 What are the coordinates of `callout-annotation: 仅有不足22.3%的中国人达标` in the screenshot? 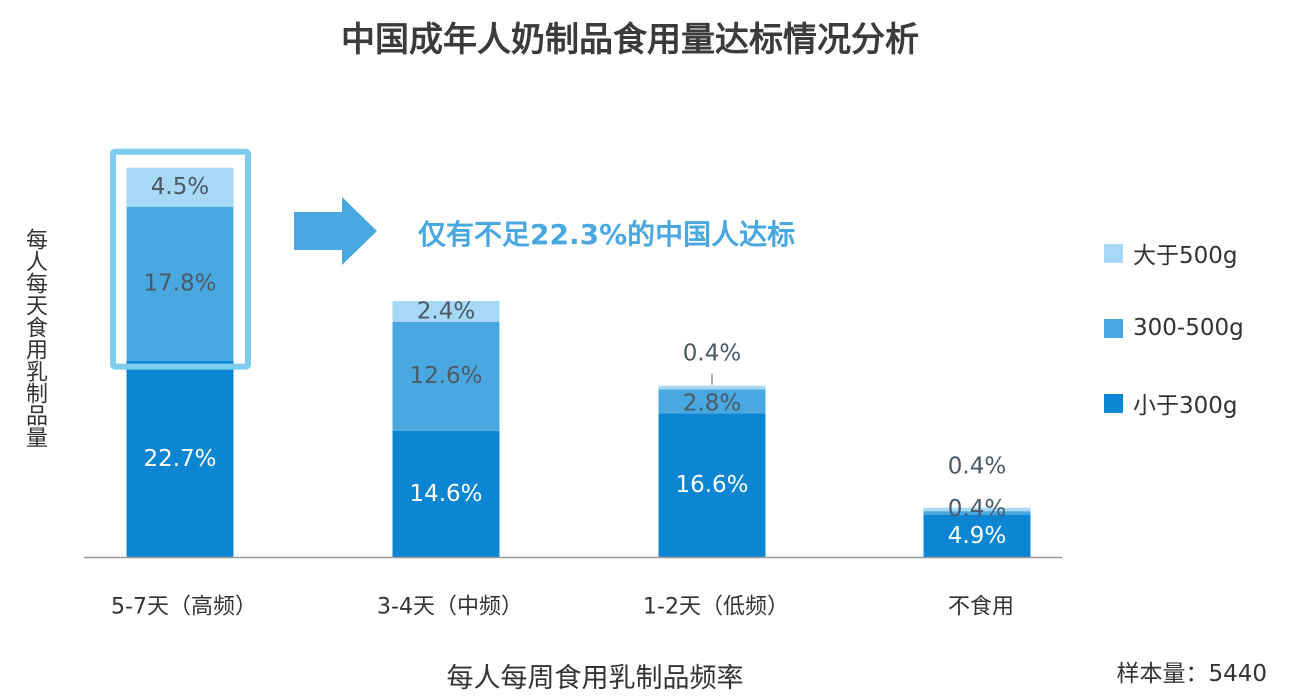 It's located at (607, 234).